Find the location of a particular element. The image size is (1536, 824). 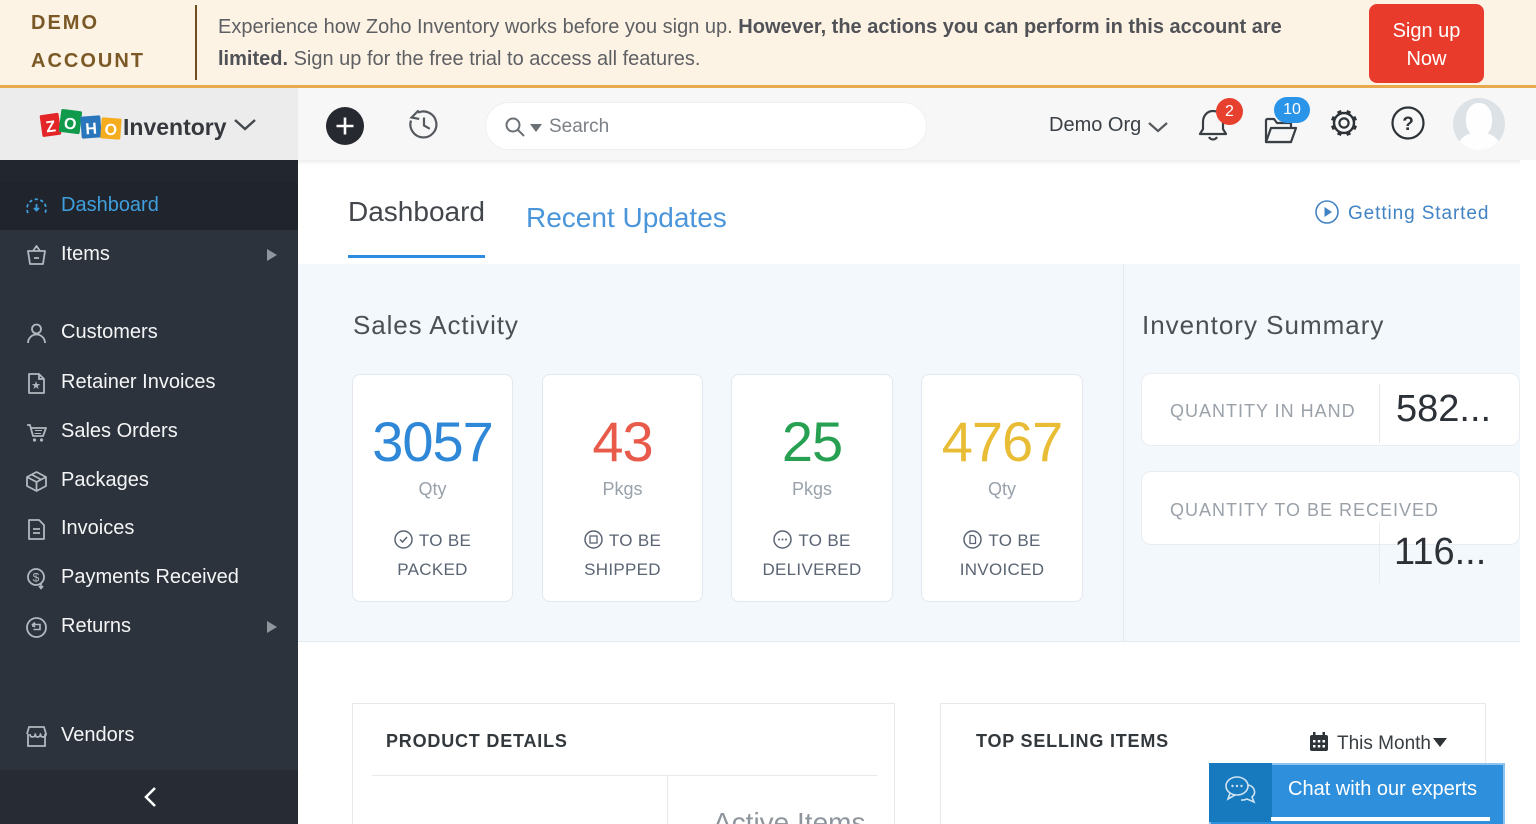

svg-text: H is located at coordinates (91, 130).